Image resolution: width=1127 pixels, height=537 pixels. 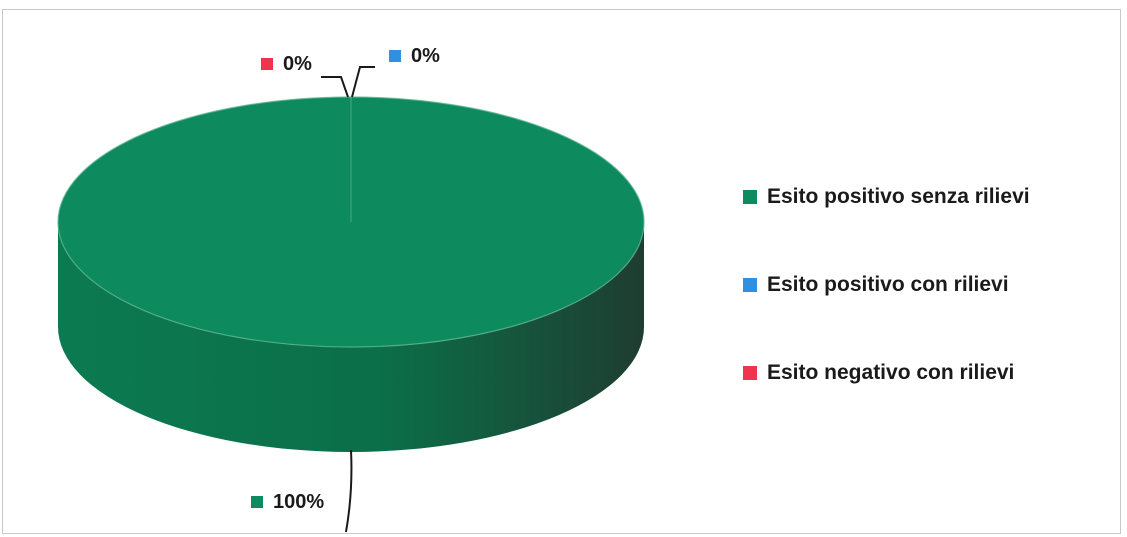 I want to click on legend-item: Esito positivo con rilievi, so click(x=933, y=285).